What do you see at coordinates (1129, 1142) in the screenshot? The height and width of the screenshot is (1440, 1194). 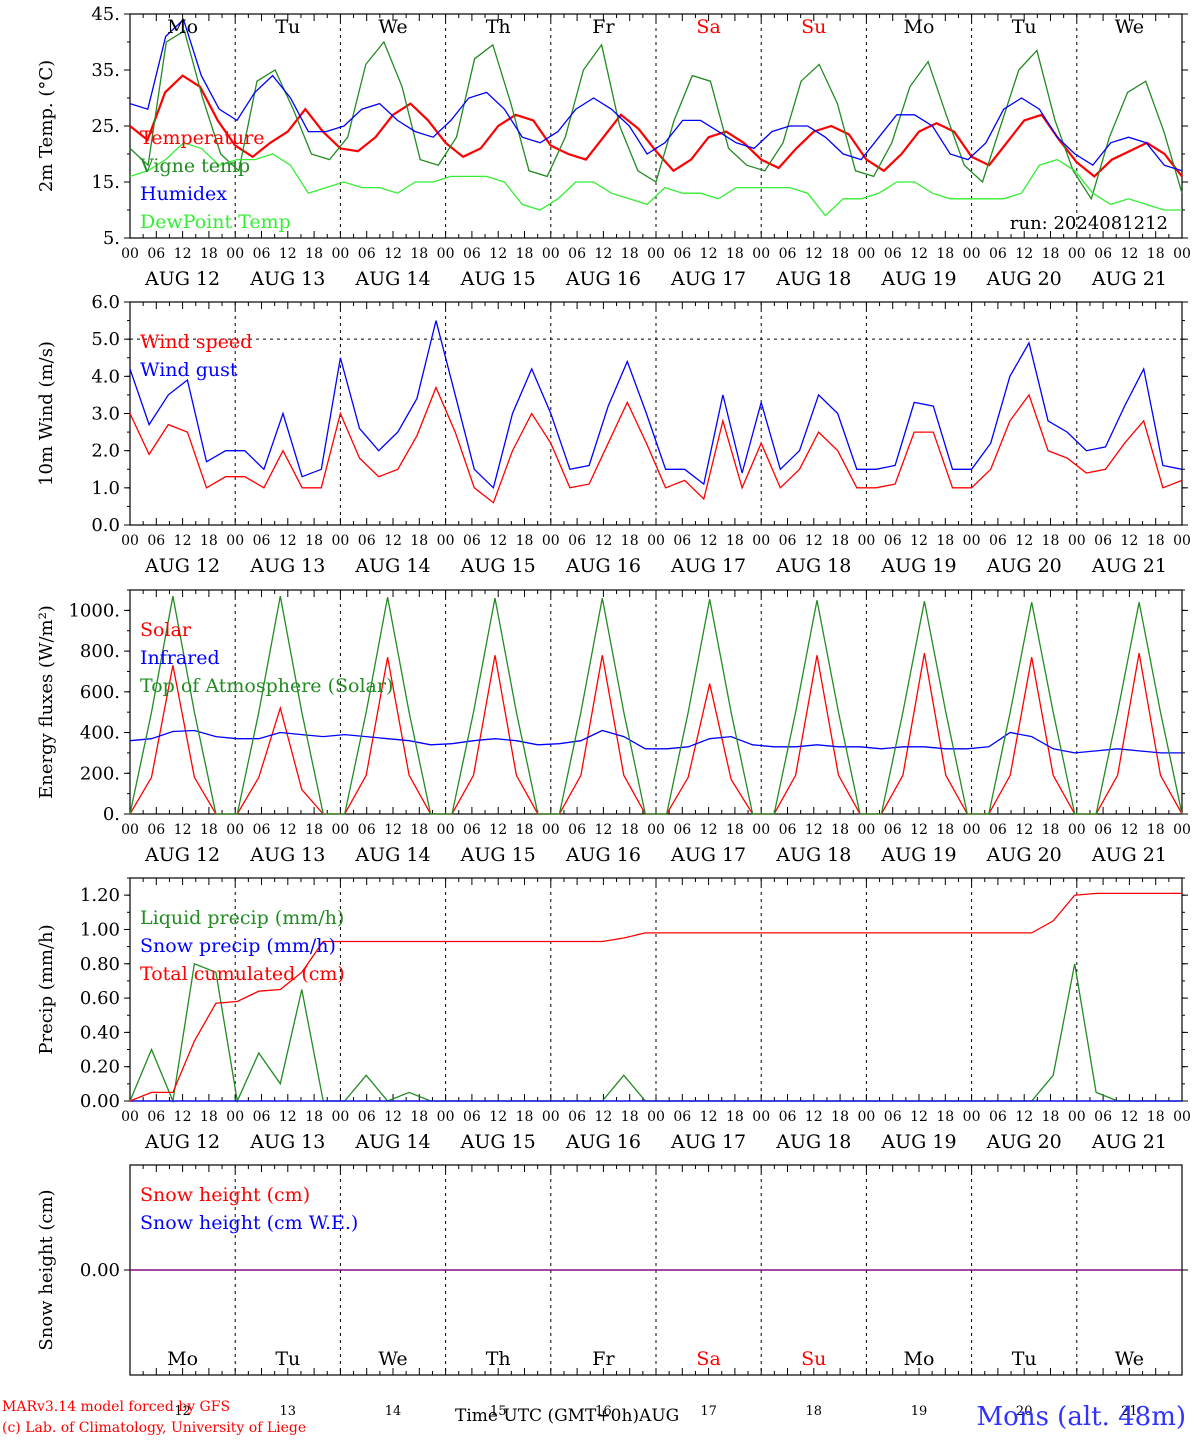 I see `date-label: AUG 21` at bounding box center [1129, 1142].